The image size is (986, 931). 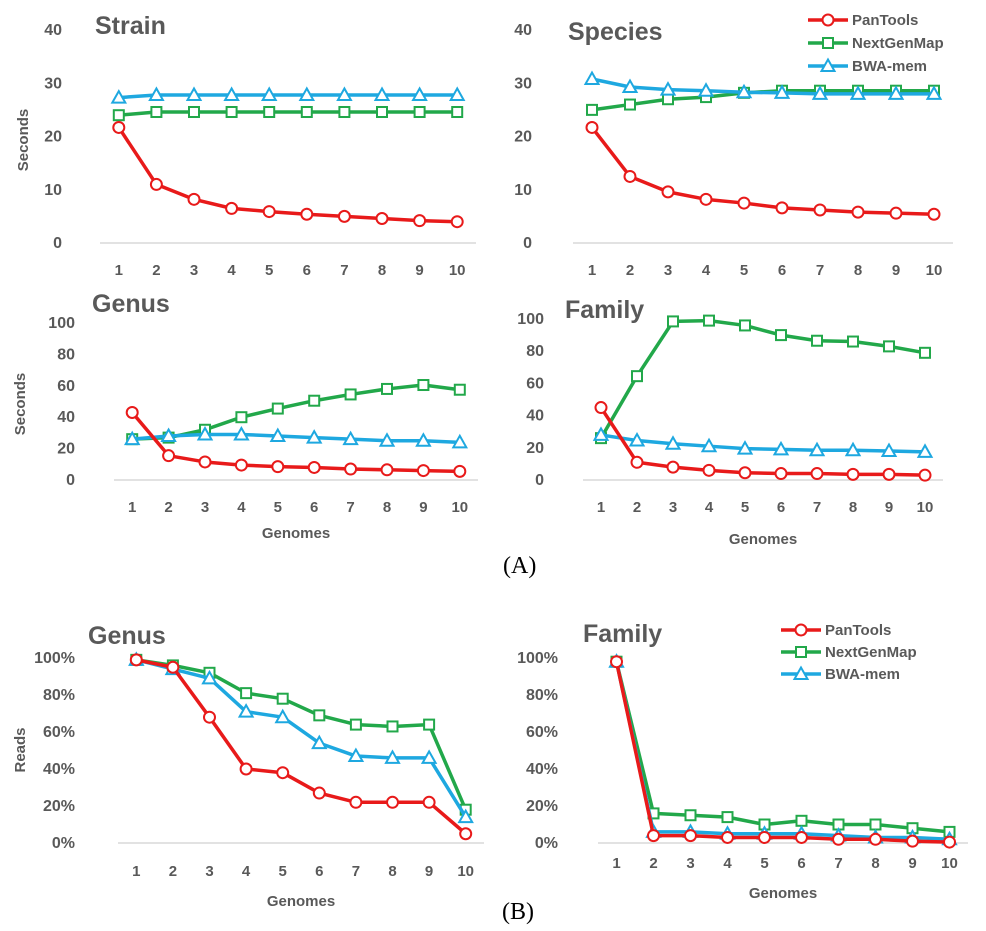 What do you see at coordinates (537, 658) in the screenshot?
I see `y-tick-label: 100%` at bounding box center [537, 658].